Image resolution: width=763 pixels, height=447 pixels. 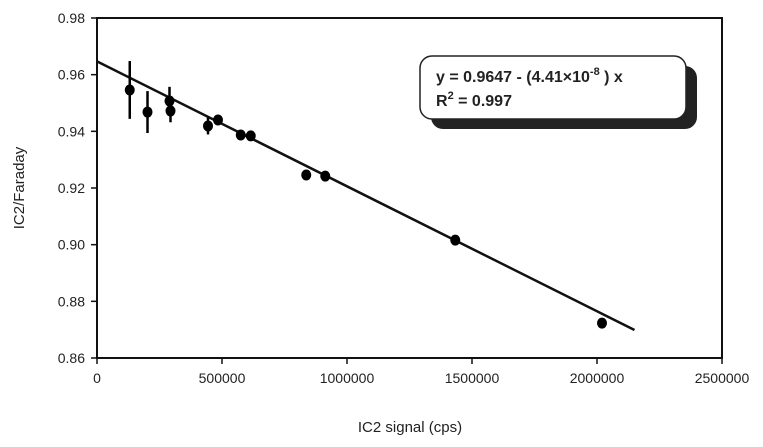 What do you see at coordinates (722, 378) in the screenshot?
I see `x-tick-label: 2500000` at bounding box center [722, 378].